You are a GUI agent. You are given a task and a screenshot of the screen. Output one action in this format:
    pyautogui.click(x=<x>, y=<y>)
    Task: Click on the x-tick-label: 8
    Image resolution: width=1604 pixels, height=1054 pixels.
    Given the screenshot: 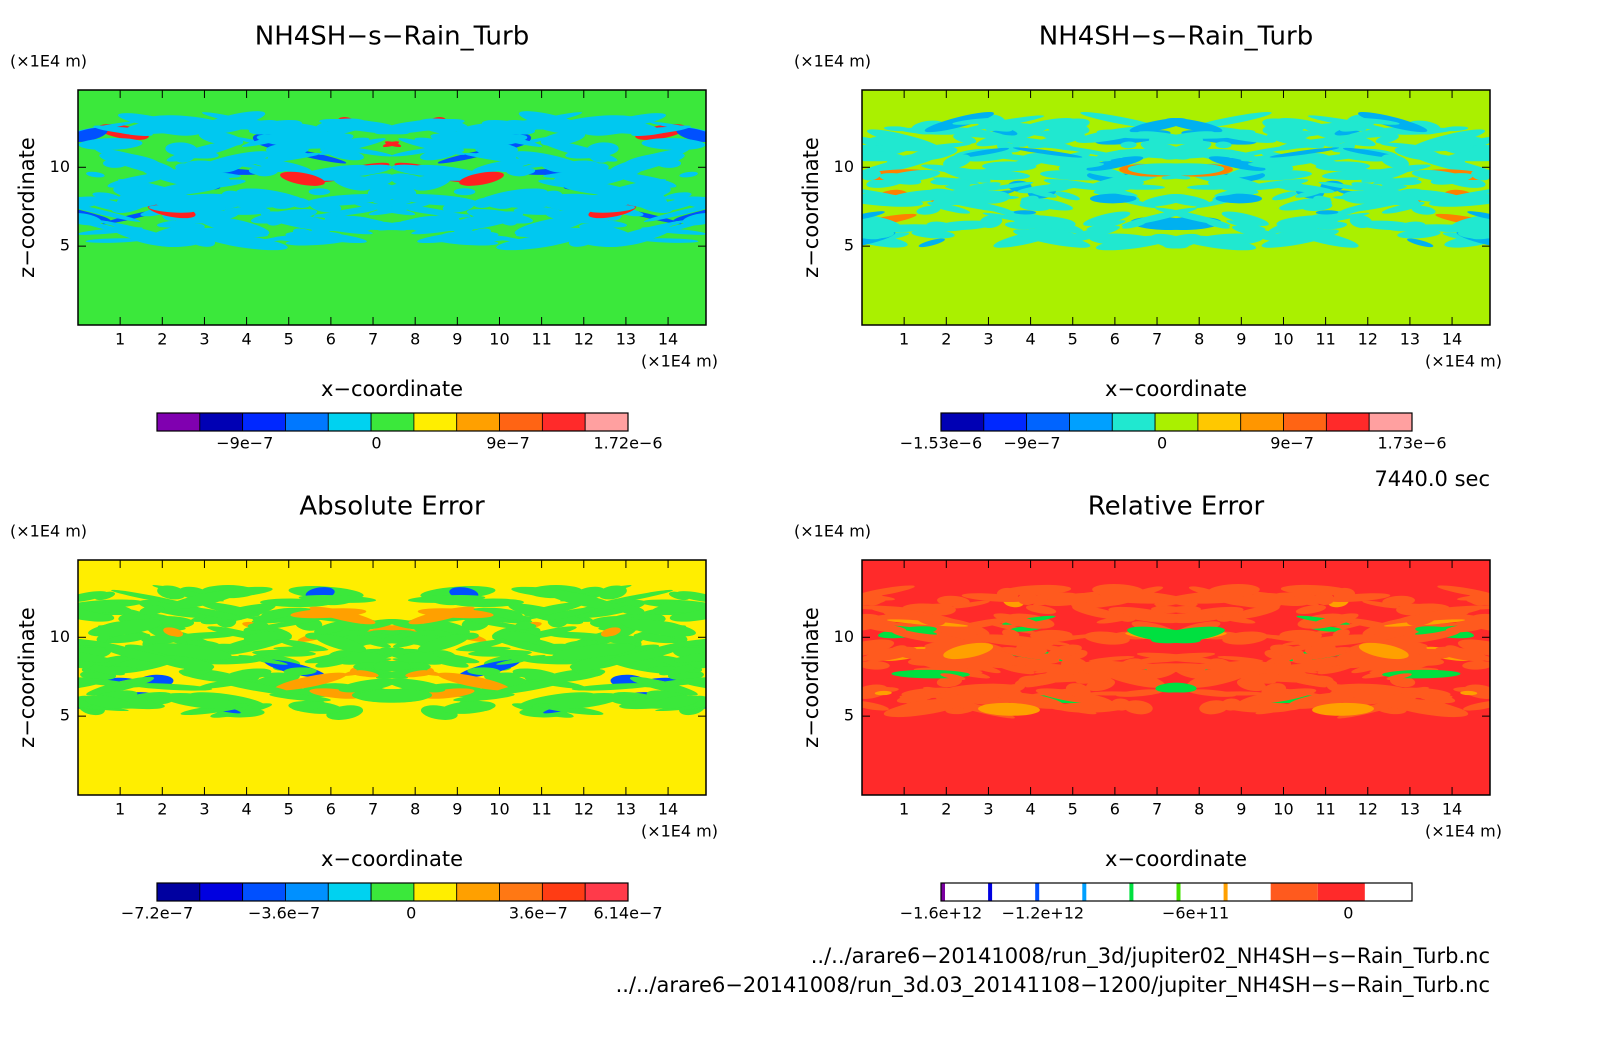 What is the action you would take?
    pyautogui.click(x=1199, y=809)
    